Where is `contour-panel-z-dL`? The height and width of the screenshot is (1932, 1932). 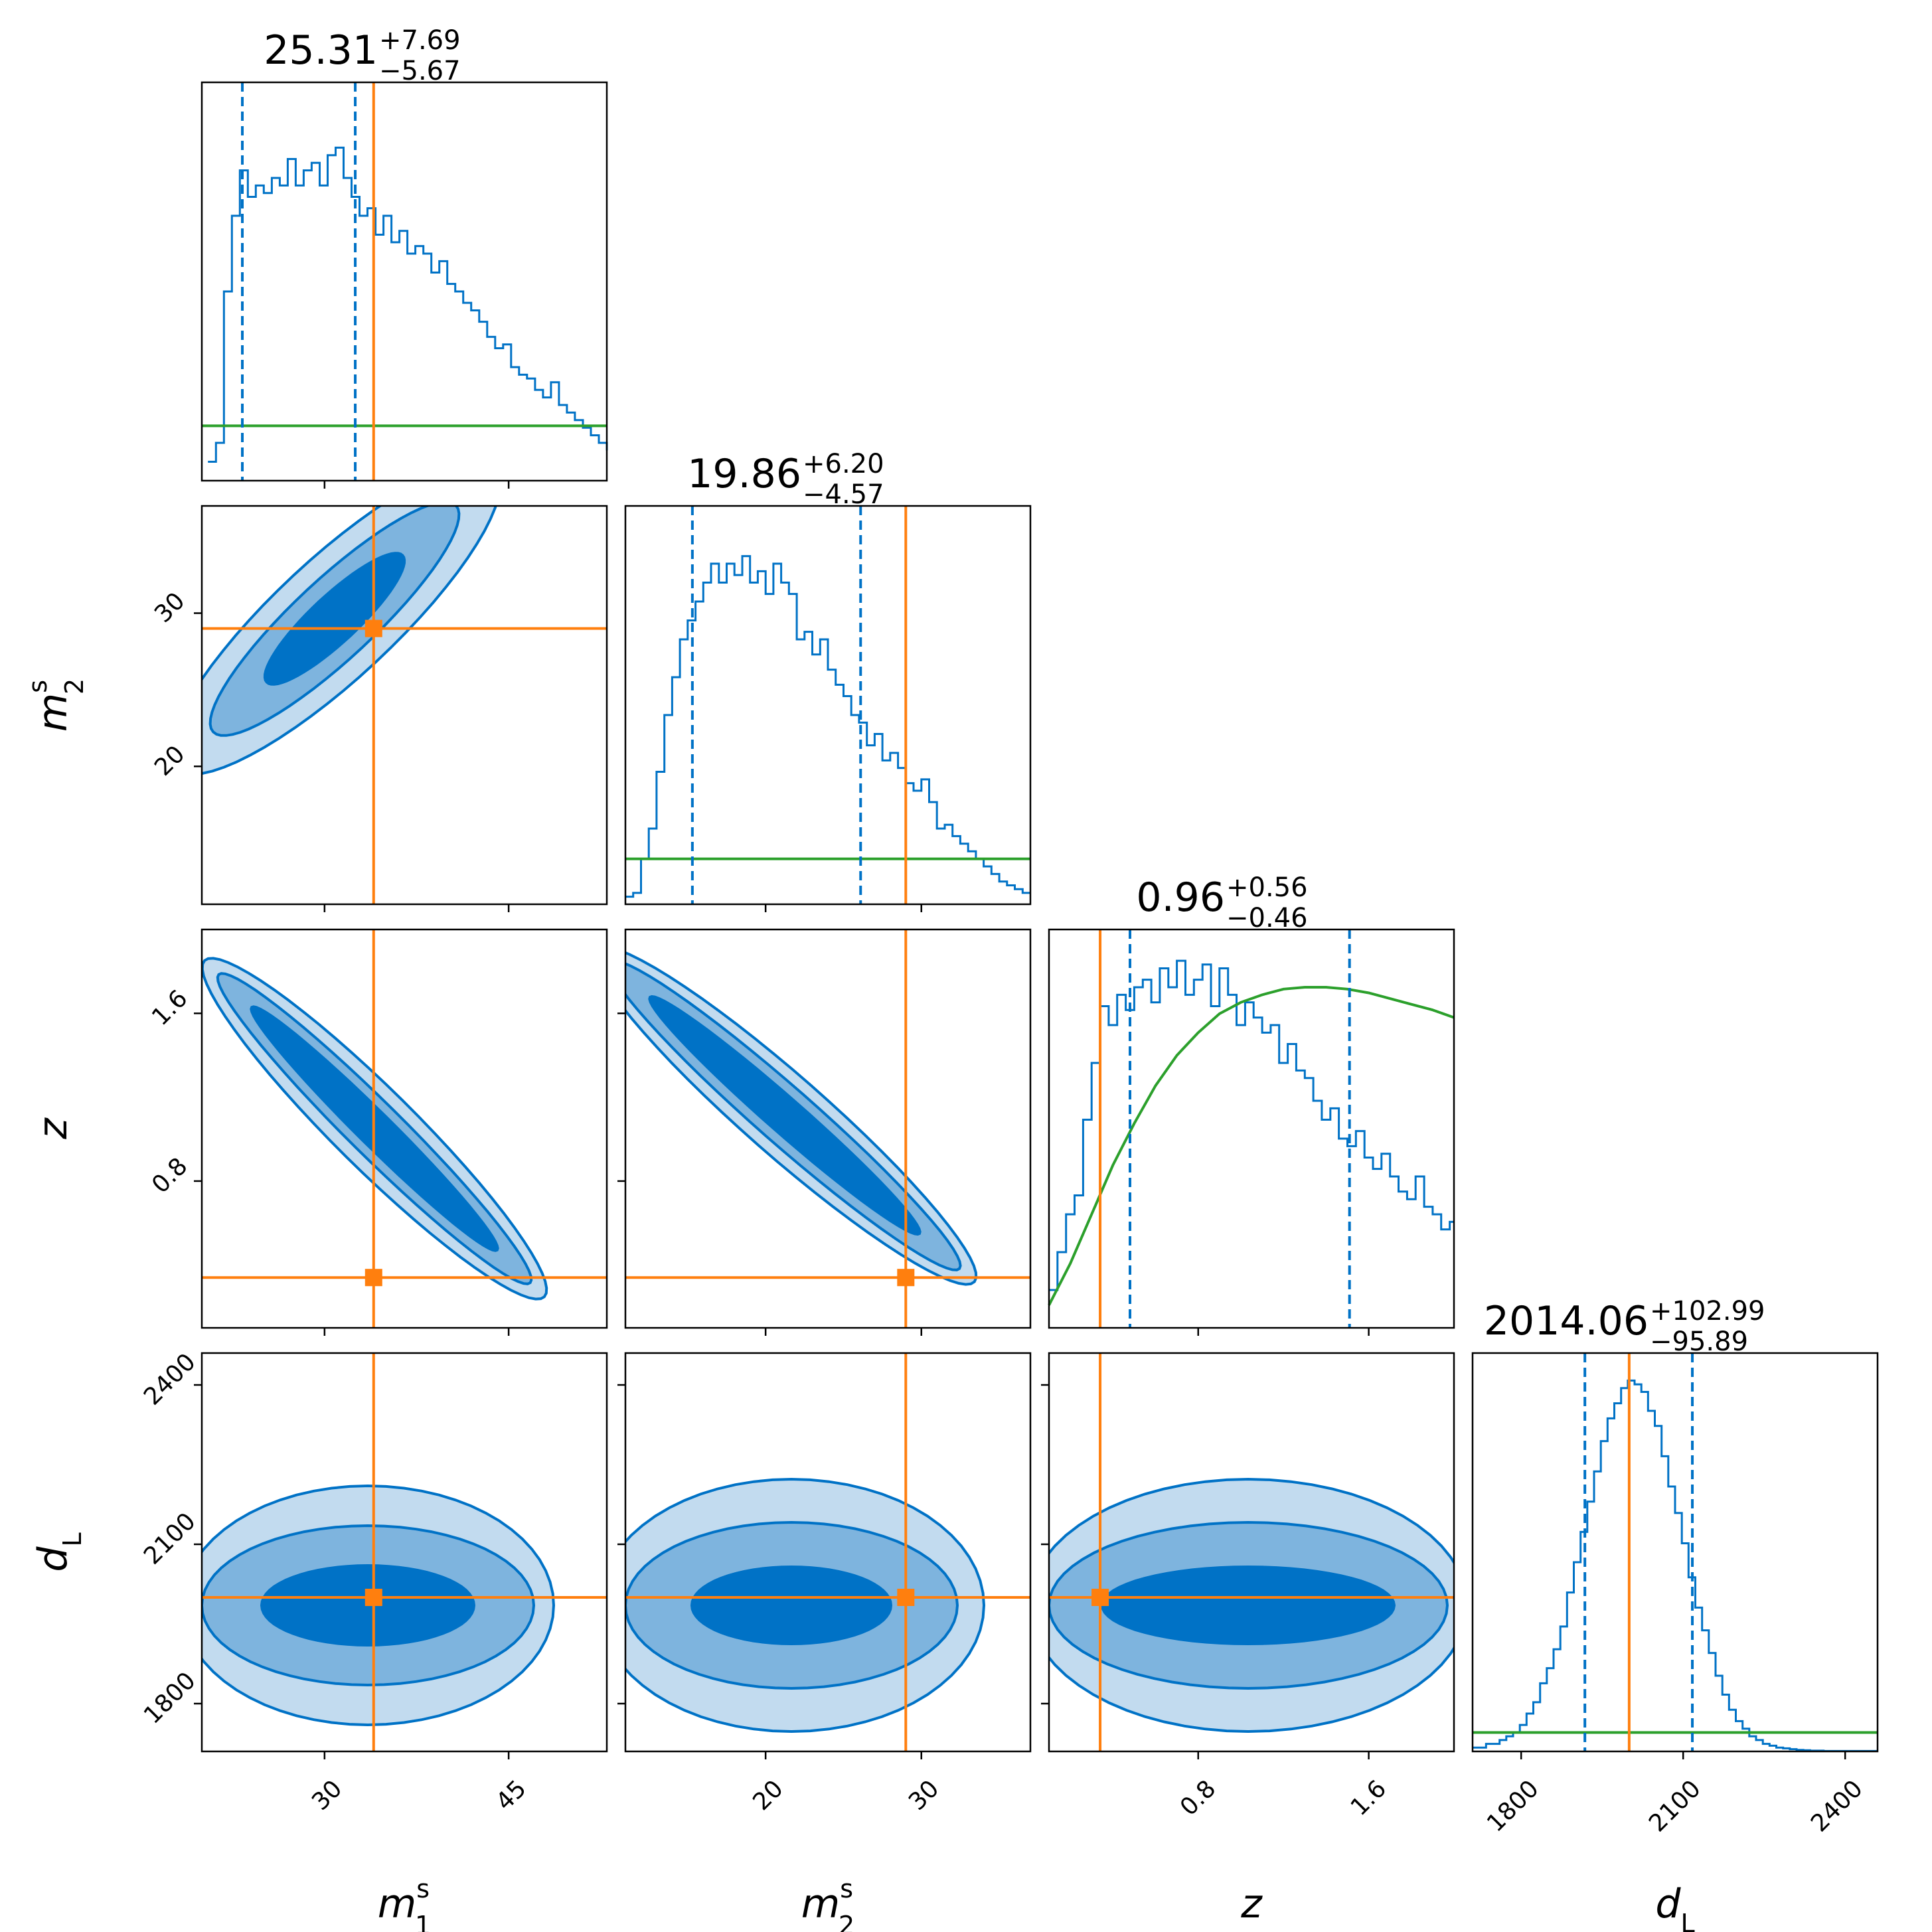
contour-panel-z-dL is located at coordinates (1251, 1552).